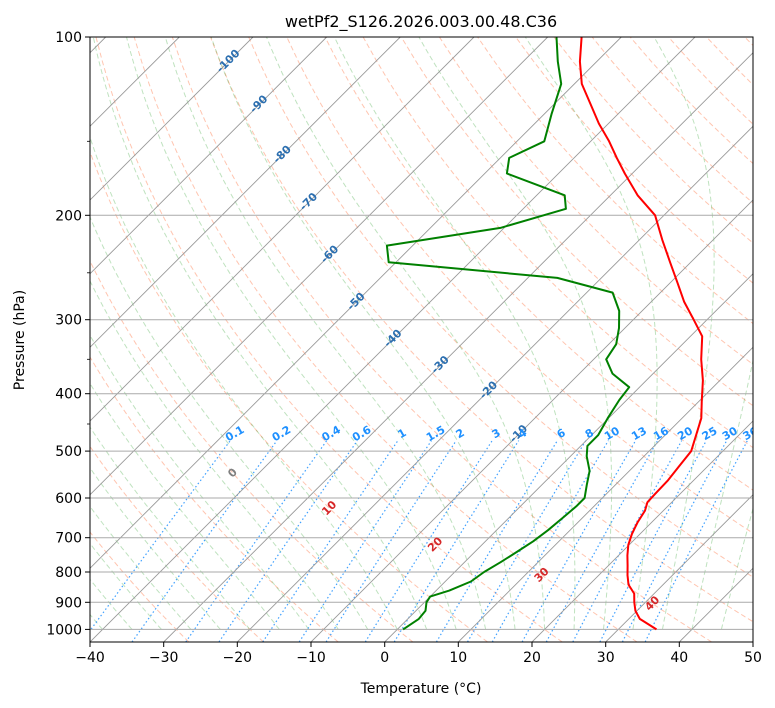  I want to click on y-tick-label: 500, so click(68, 452).